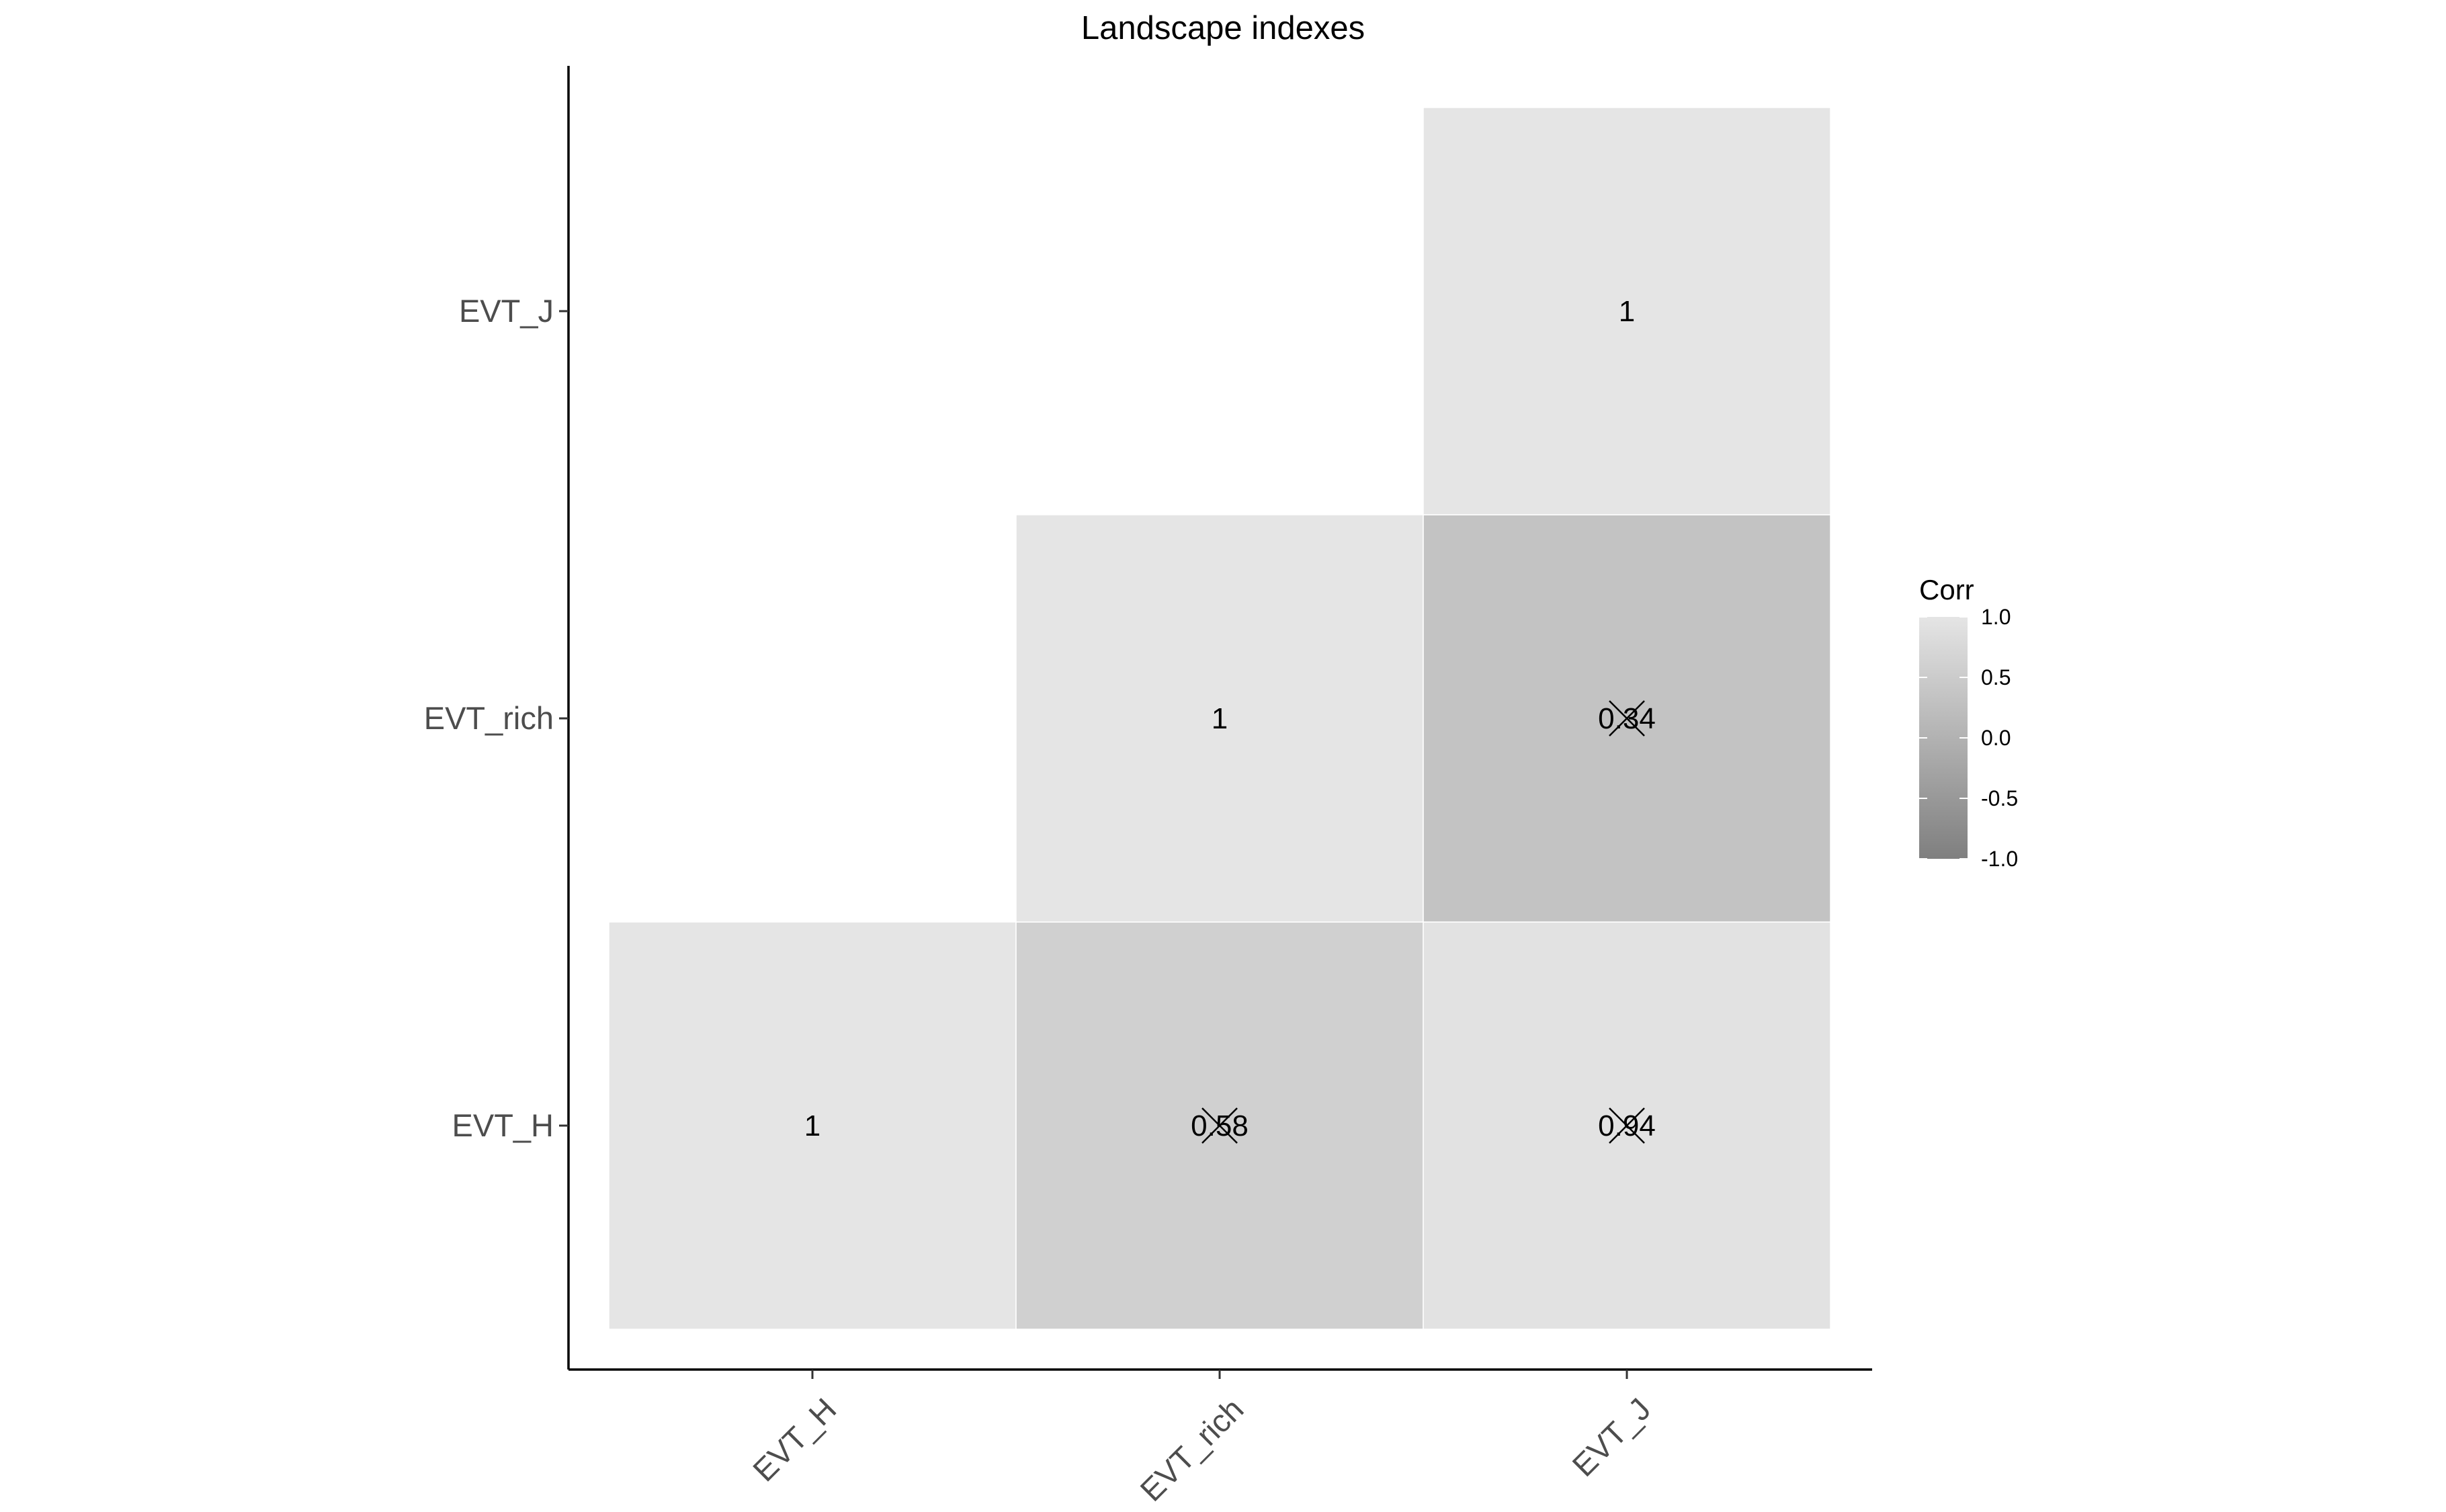  I want to click on legend-tick-label: -1.0, so click(1999, 859).